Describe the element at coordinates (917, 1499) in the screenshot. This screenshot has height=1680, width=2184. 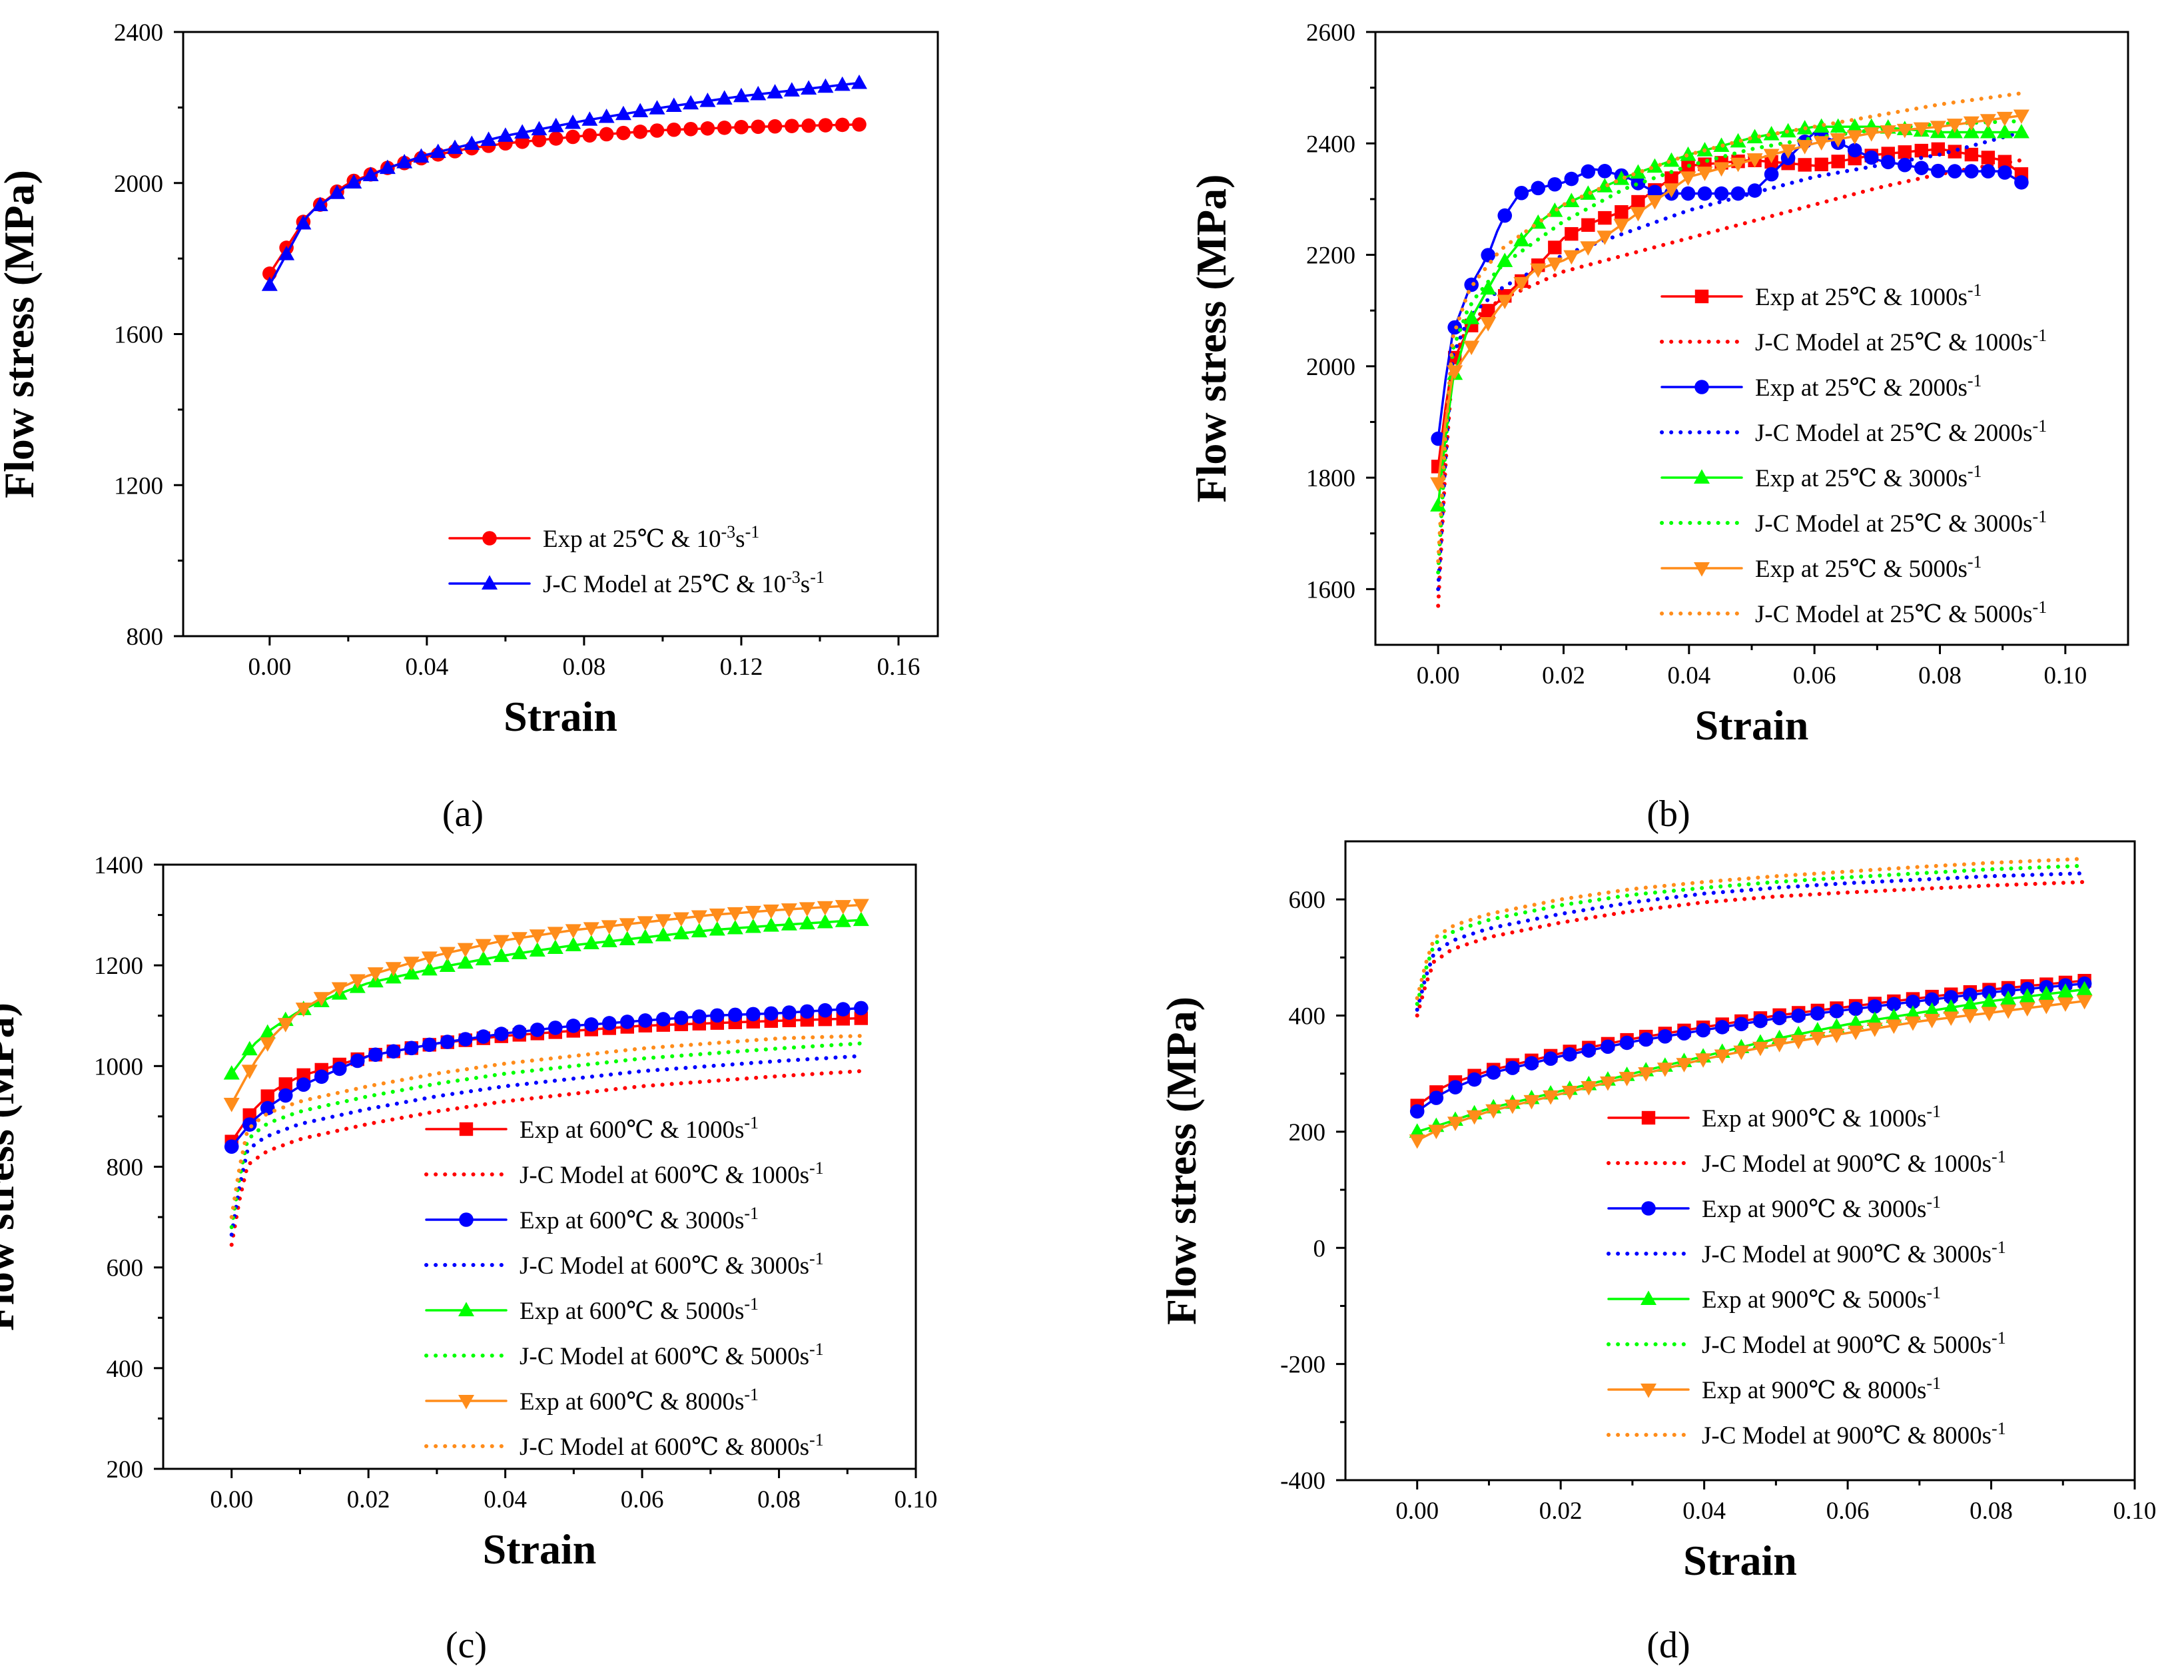
I see `x-tick-label: 0.10` at that location.